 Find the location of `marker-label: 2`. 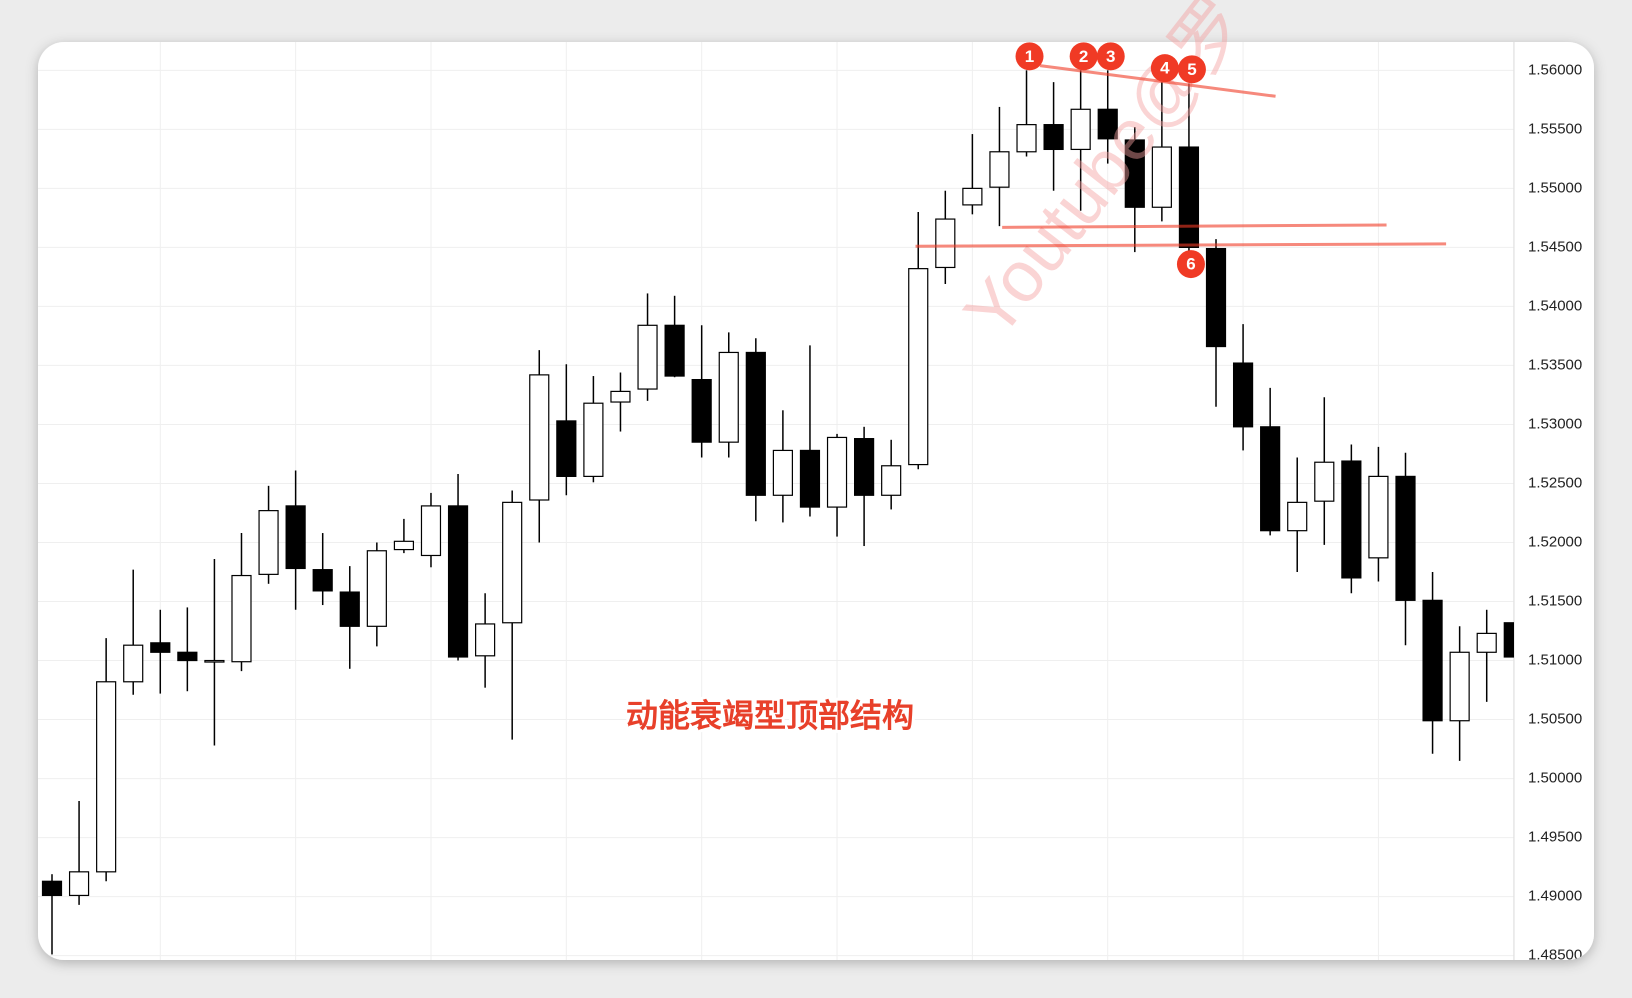

marker-label: 2 is located at coordinates (1083, 56).